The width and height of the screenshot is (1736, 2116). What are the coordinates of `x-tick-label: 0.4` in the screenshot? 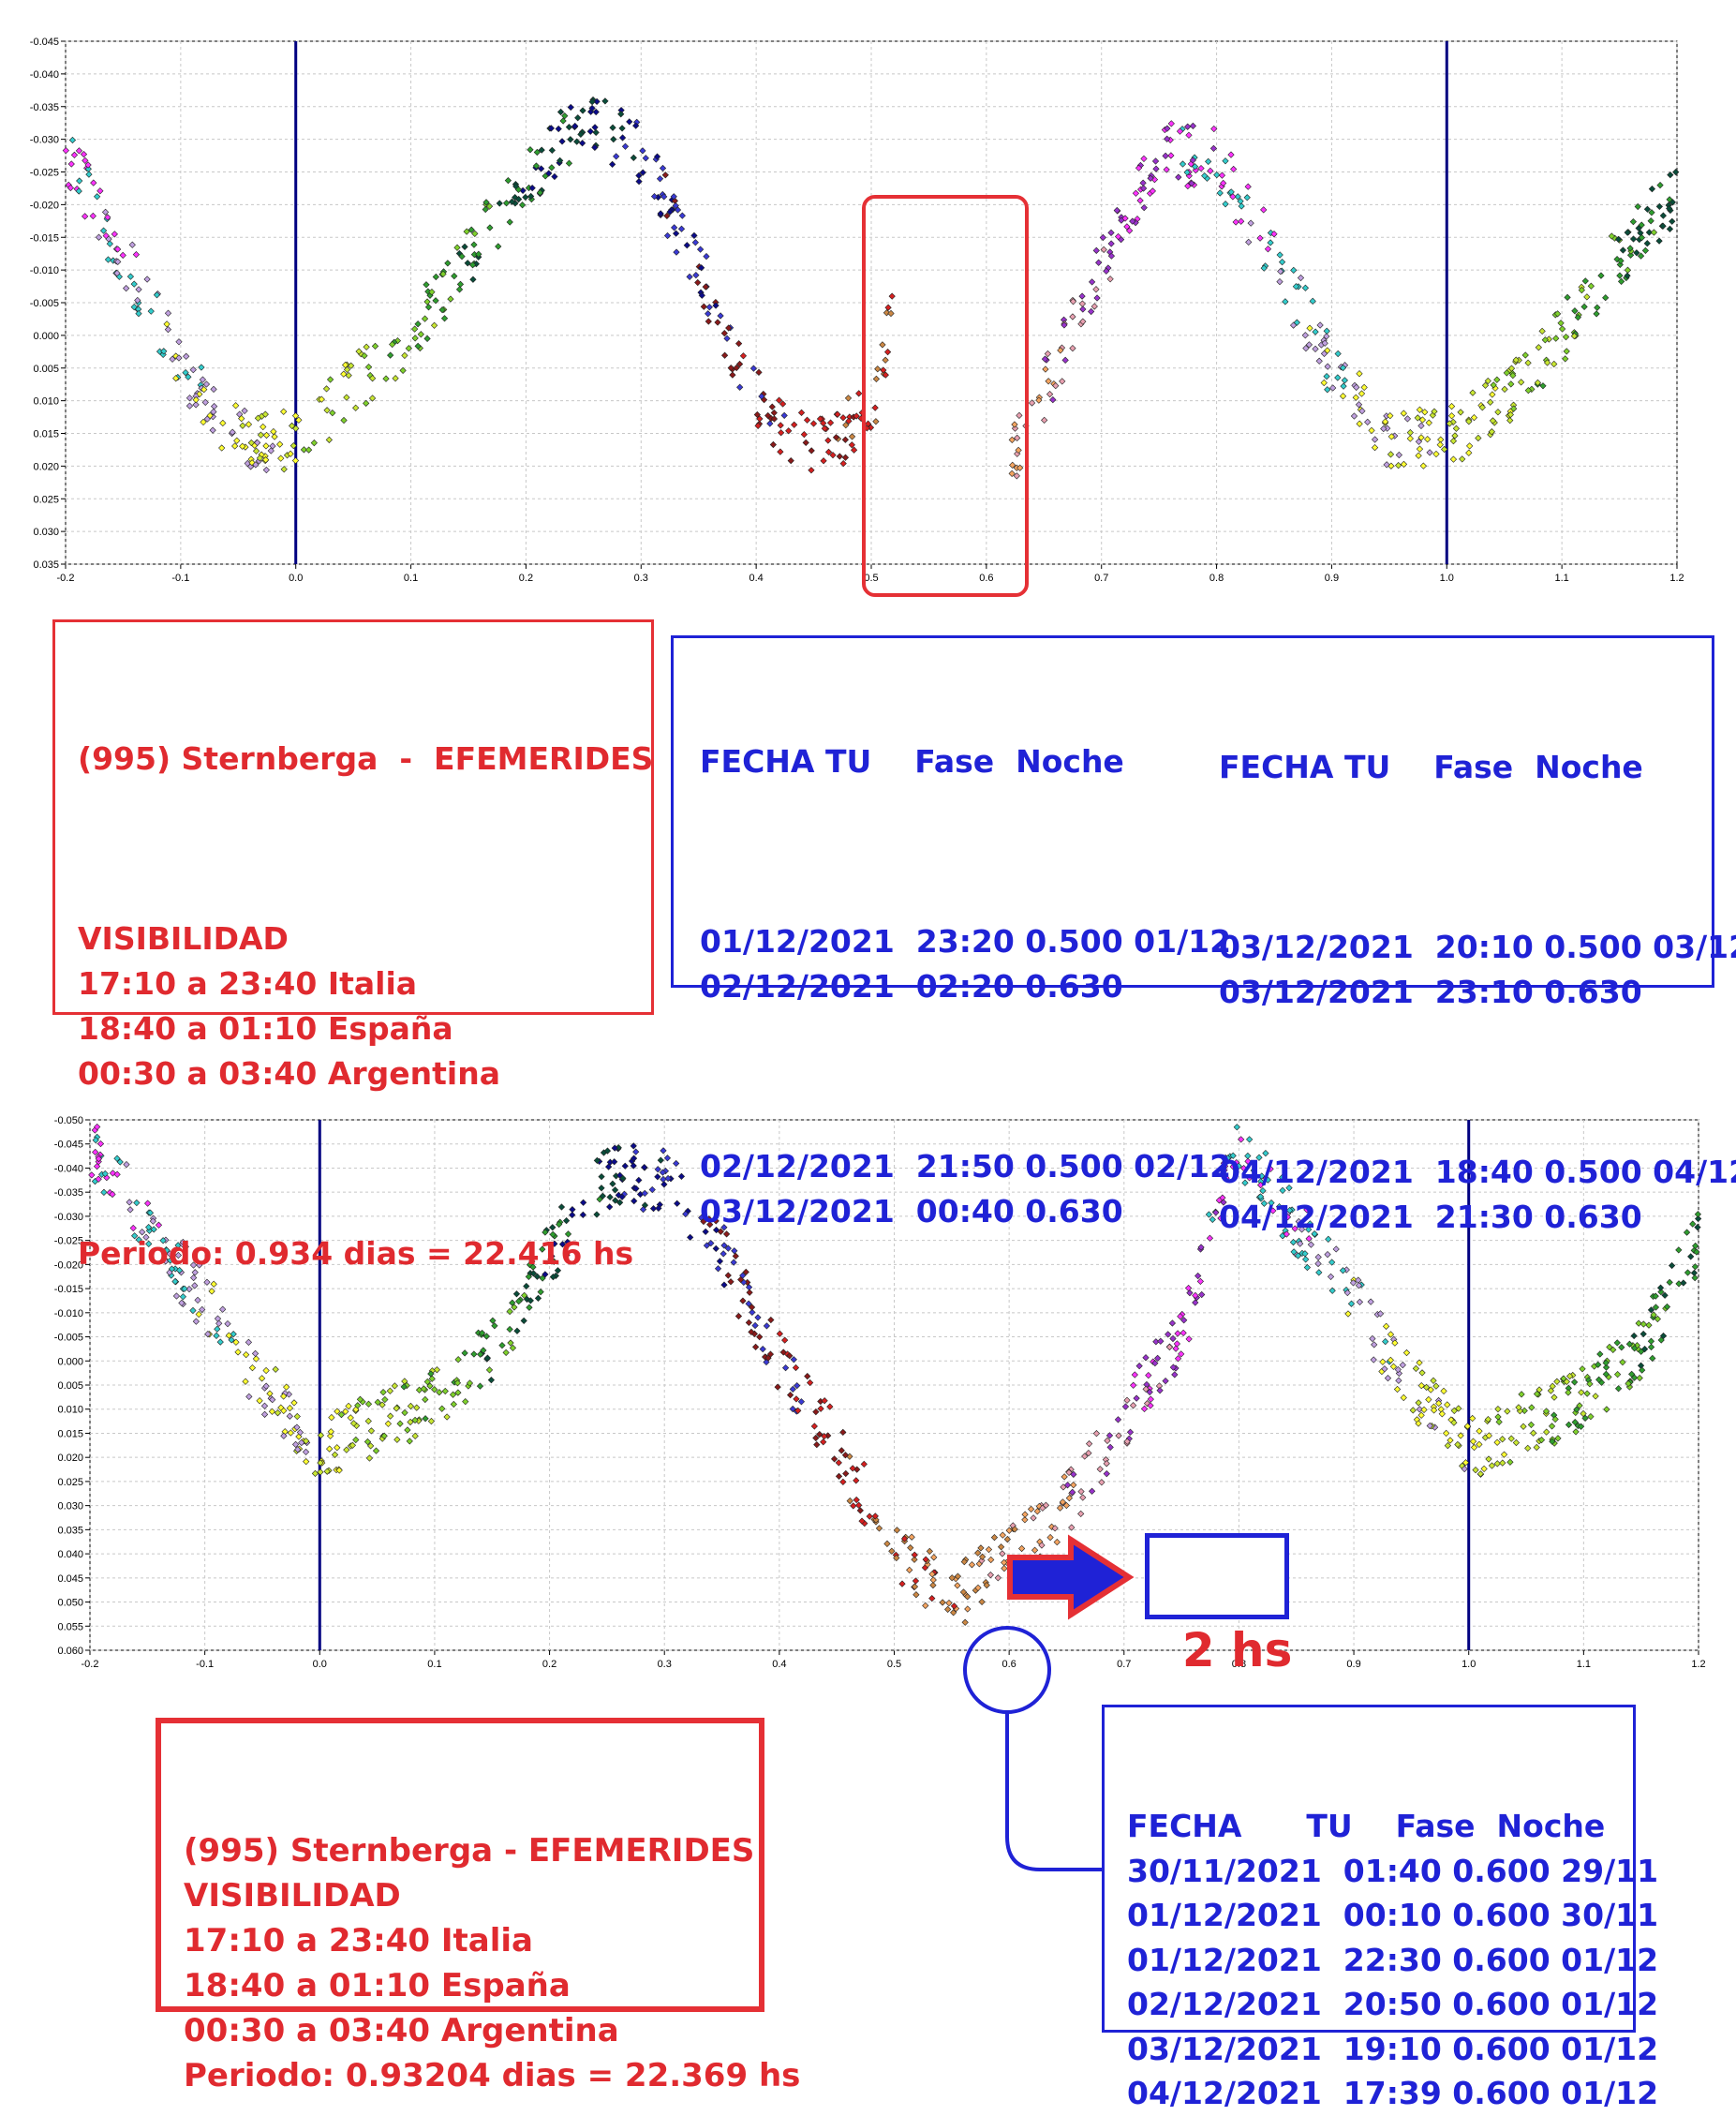 It's located at (779, 1665).